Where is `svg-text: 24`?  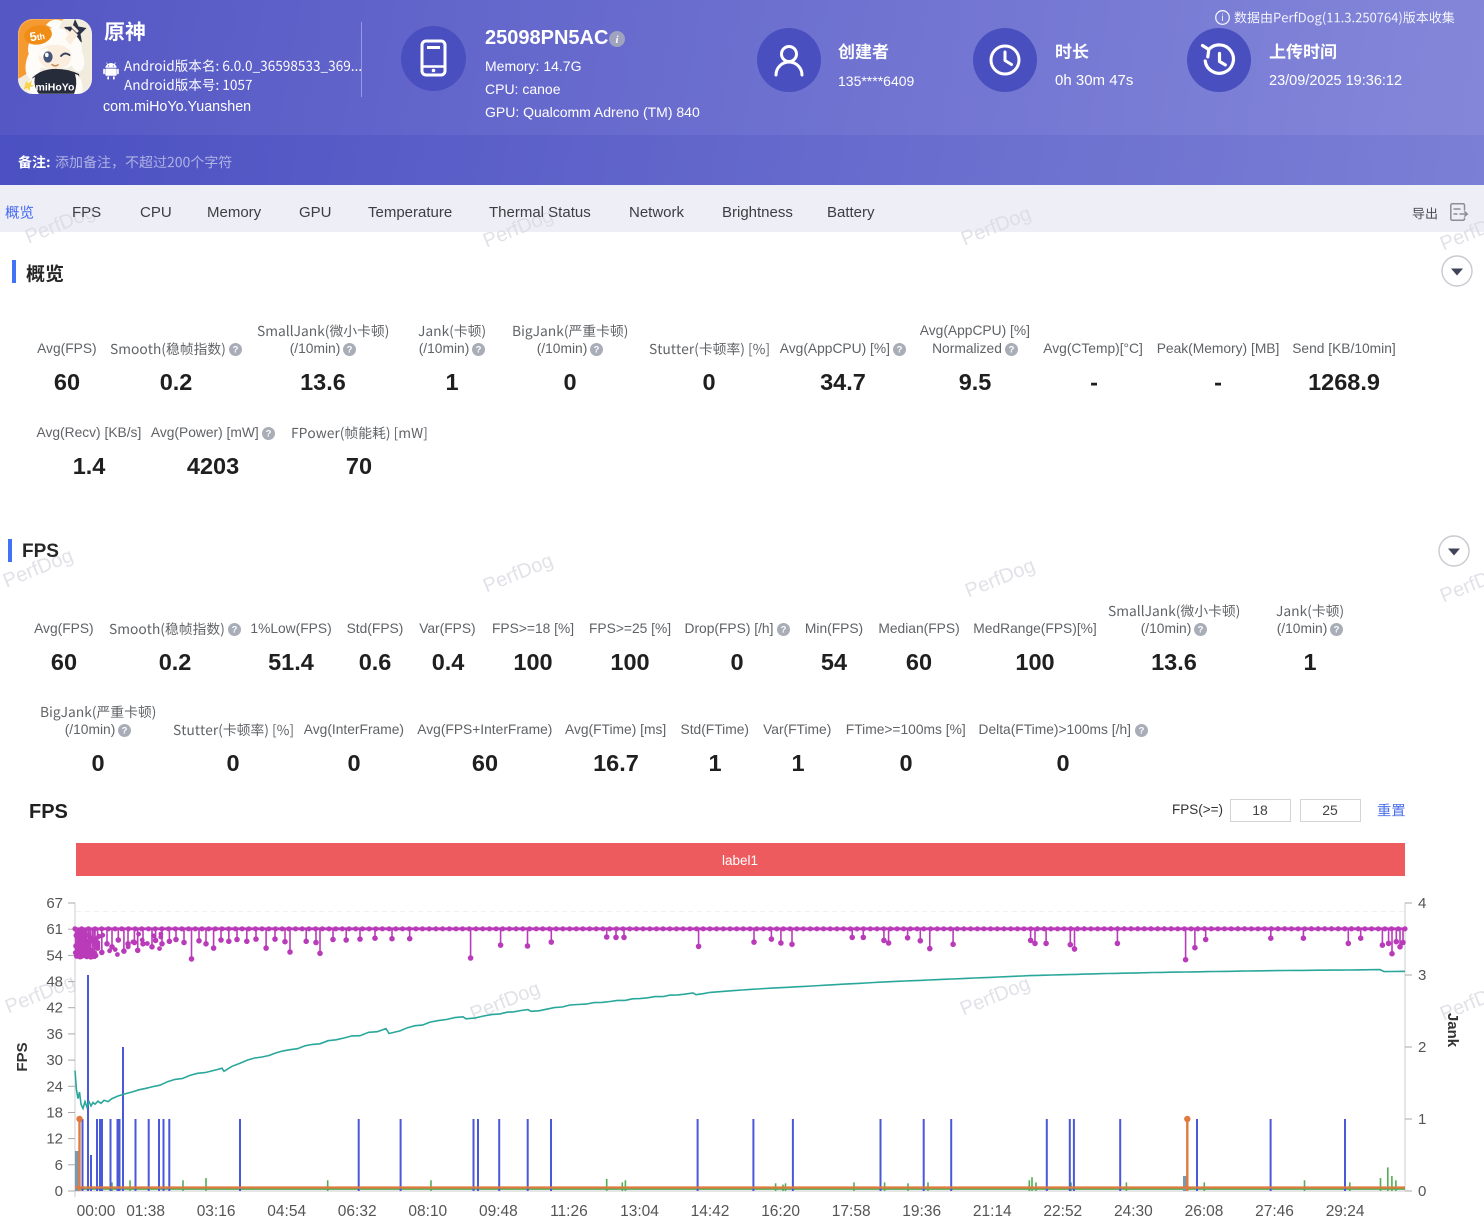 svg-text: 24 is located at coordinates (54, 1086).